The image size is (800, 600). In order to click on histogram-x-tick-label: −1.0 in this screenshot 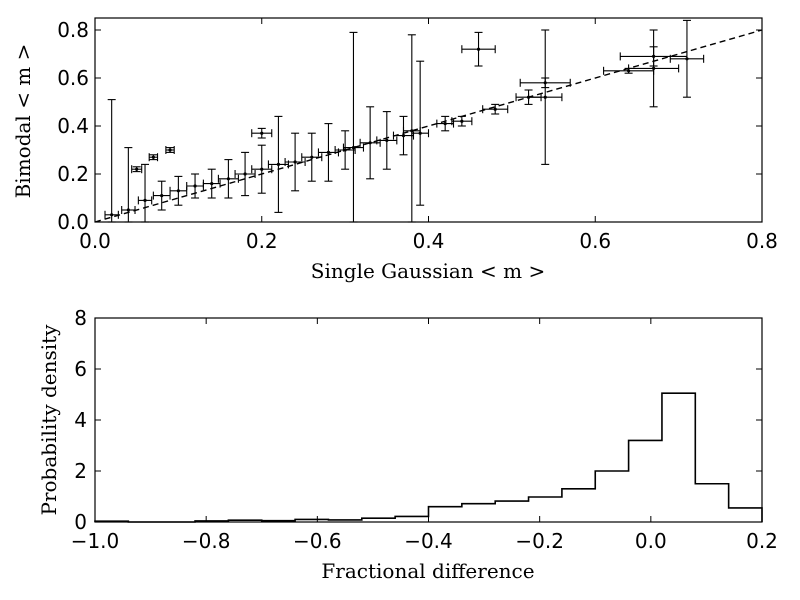, I will do `click(95, 541)`.